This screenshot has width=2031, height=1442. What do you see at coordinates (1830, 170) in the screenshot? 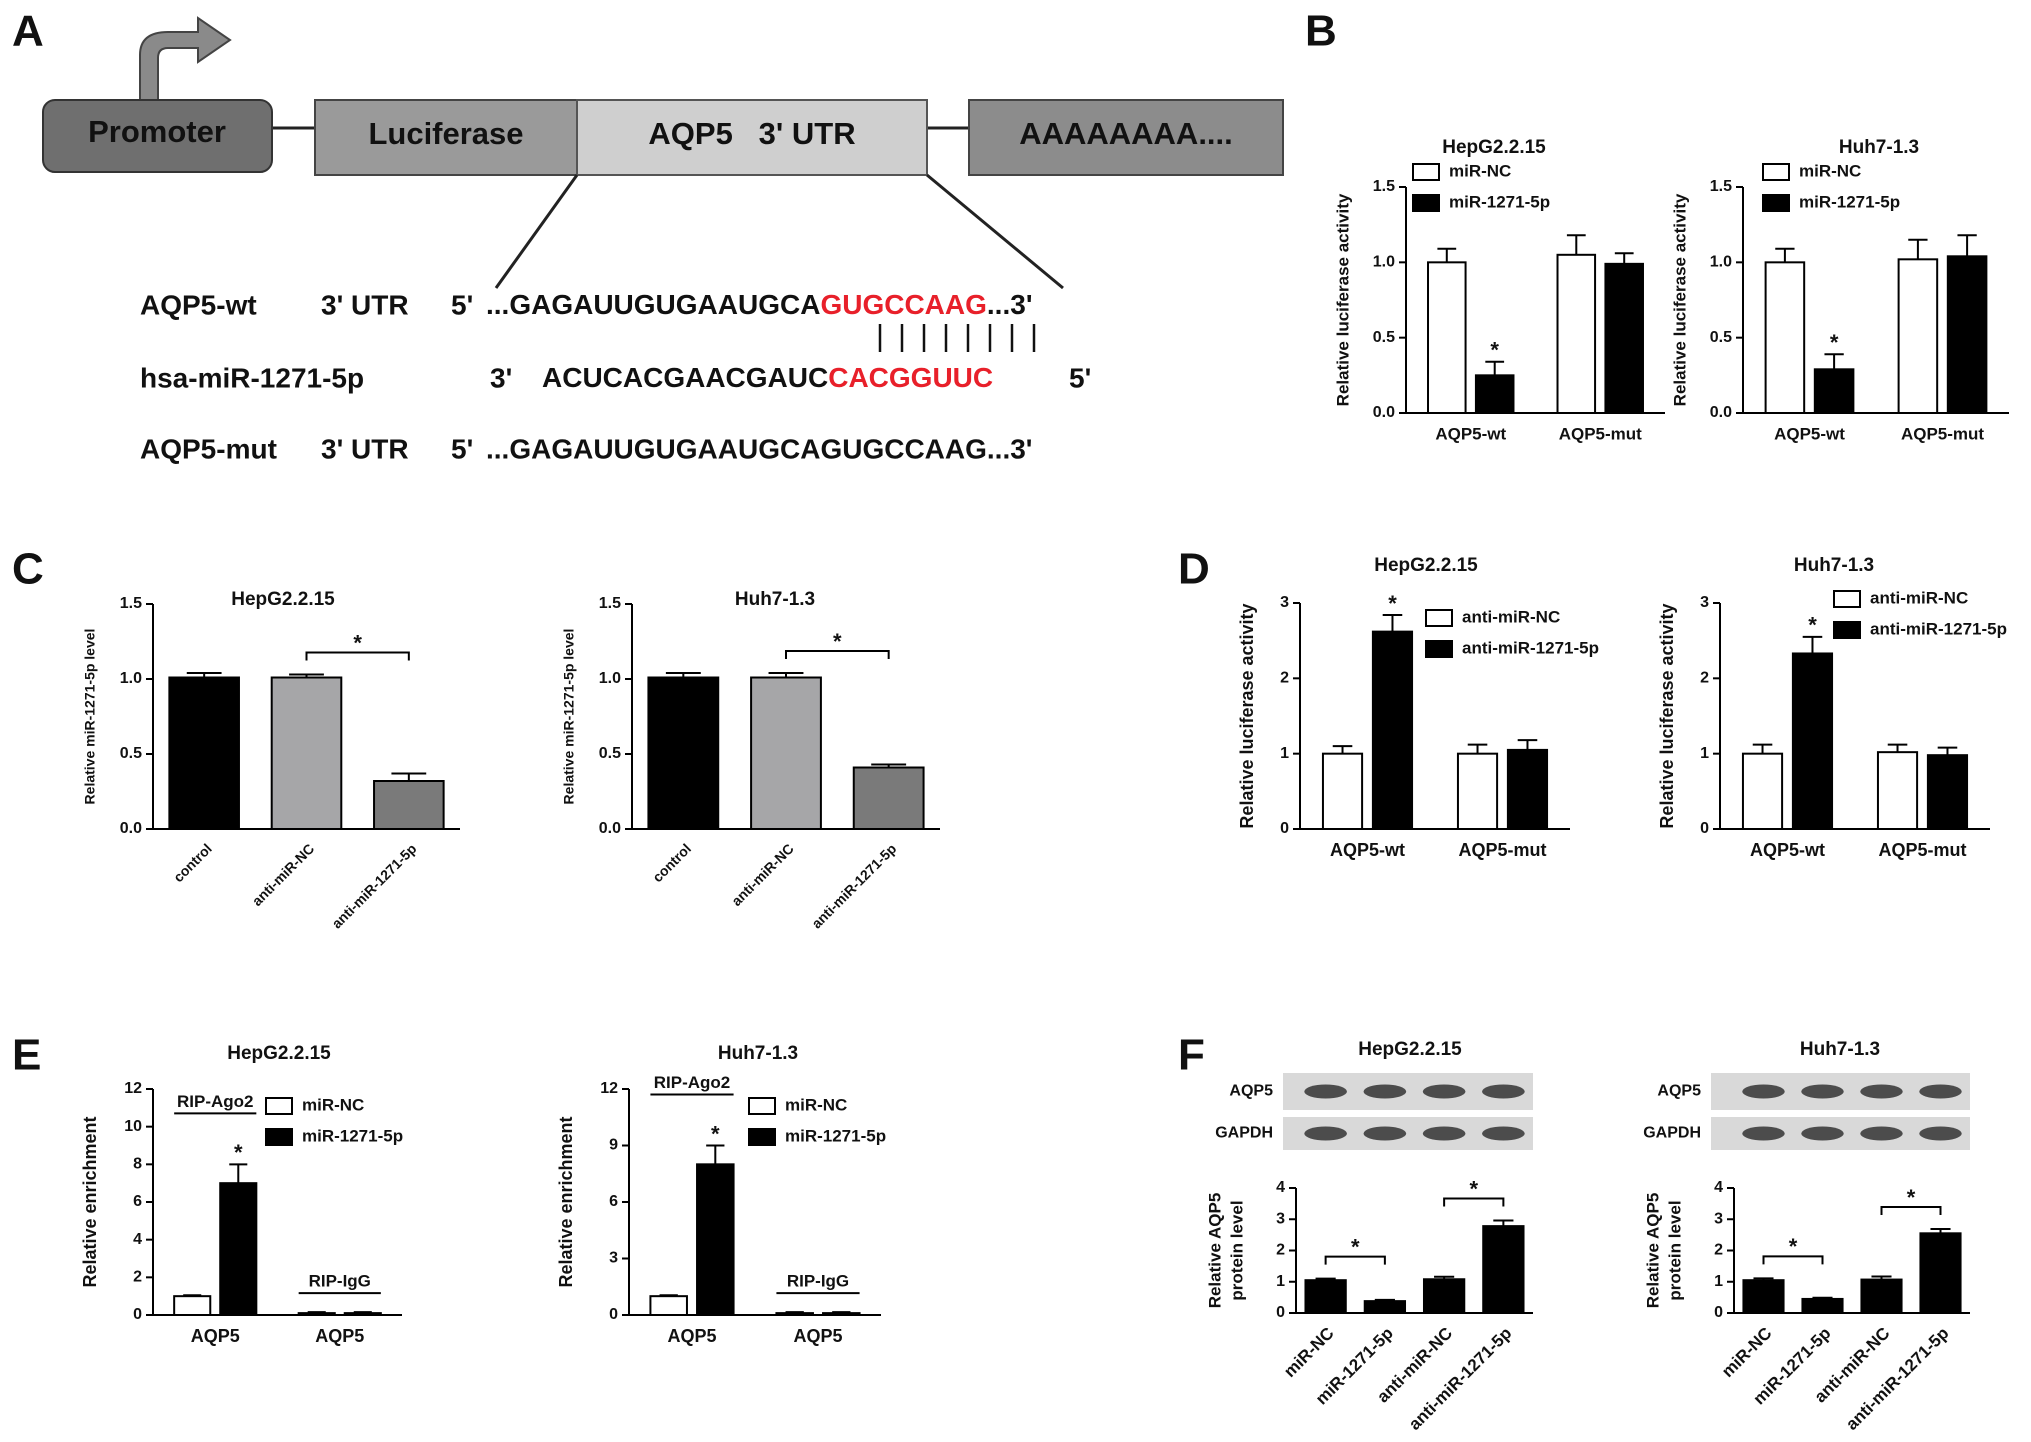
I see `legend-label: miR-NC` at bounding box center [1830, 170].